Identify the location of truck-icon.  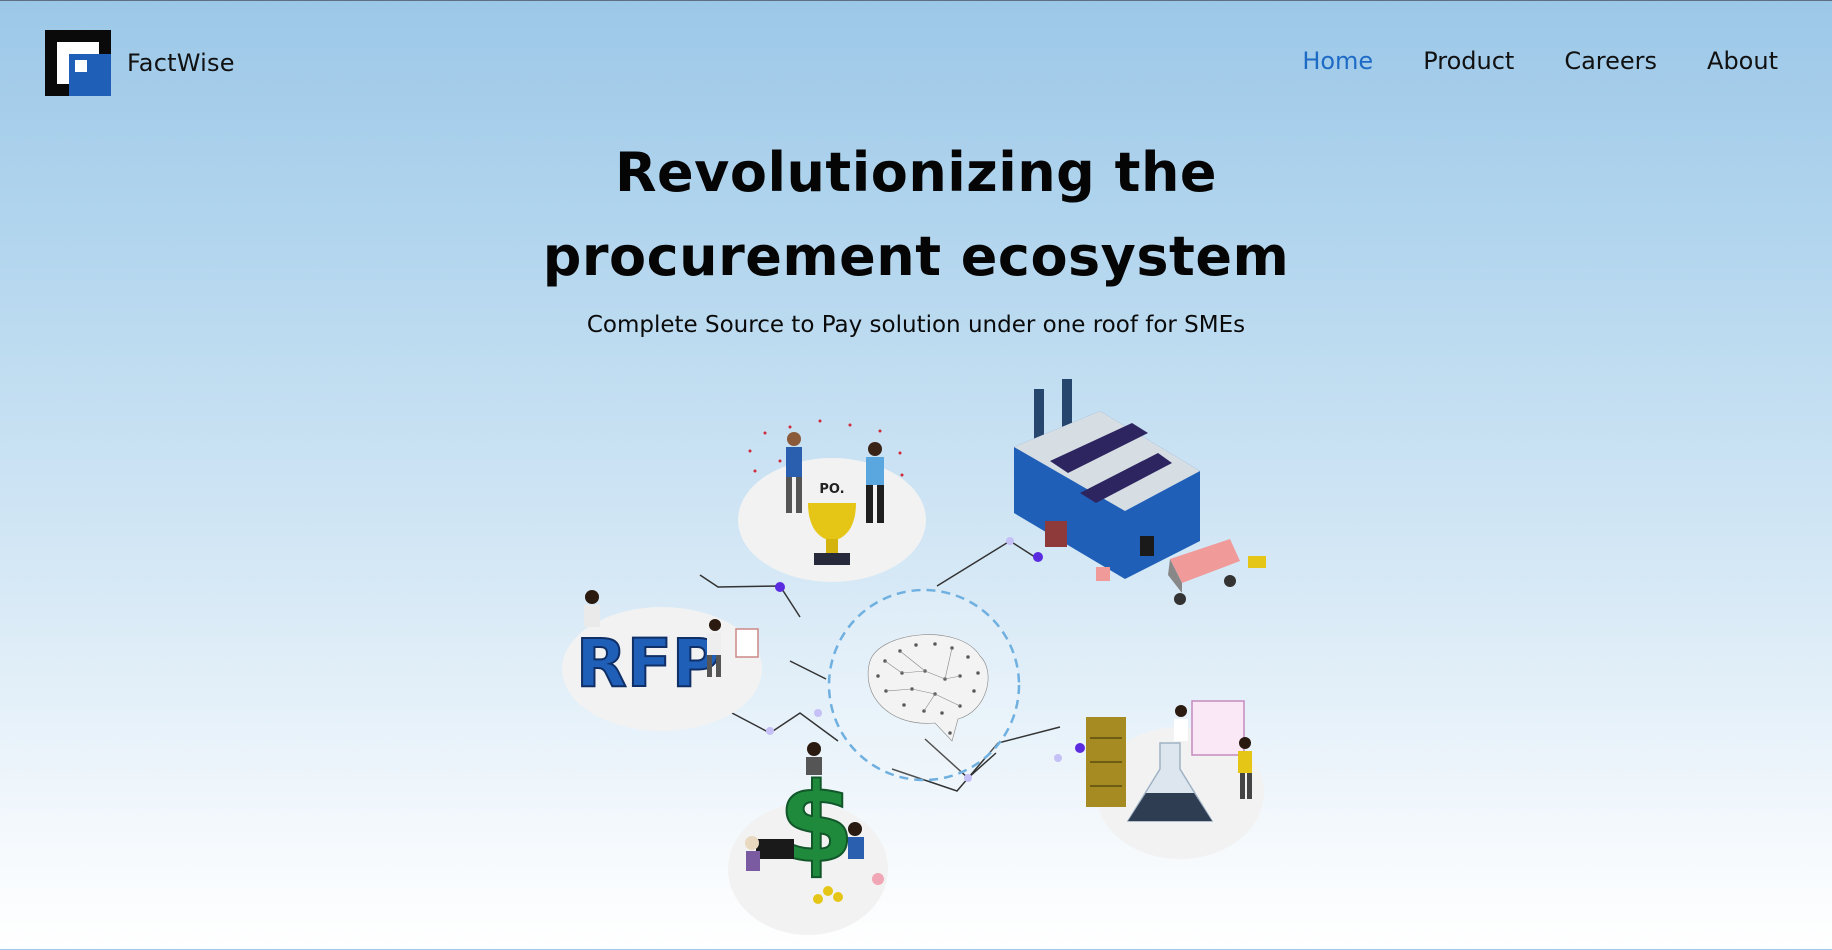
(1181, 572).